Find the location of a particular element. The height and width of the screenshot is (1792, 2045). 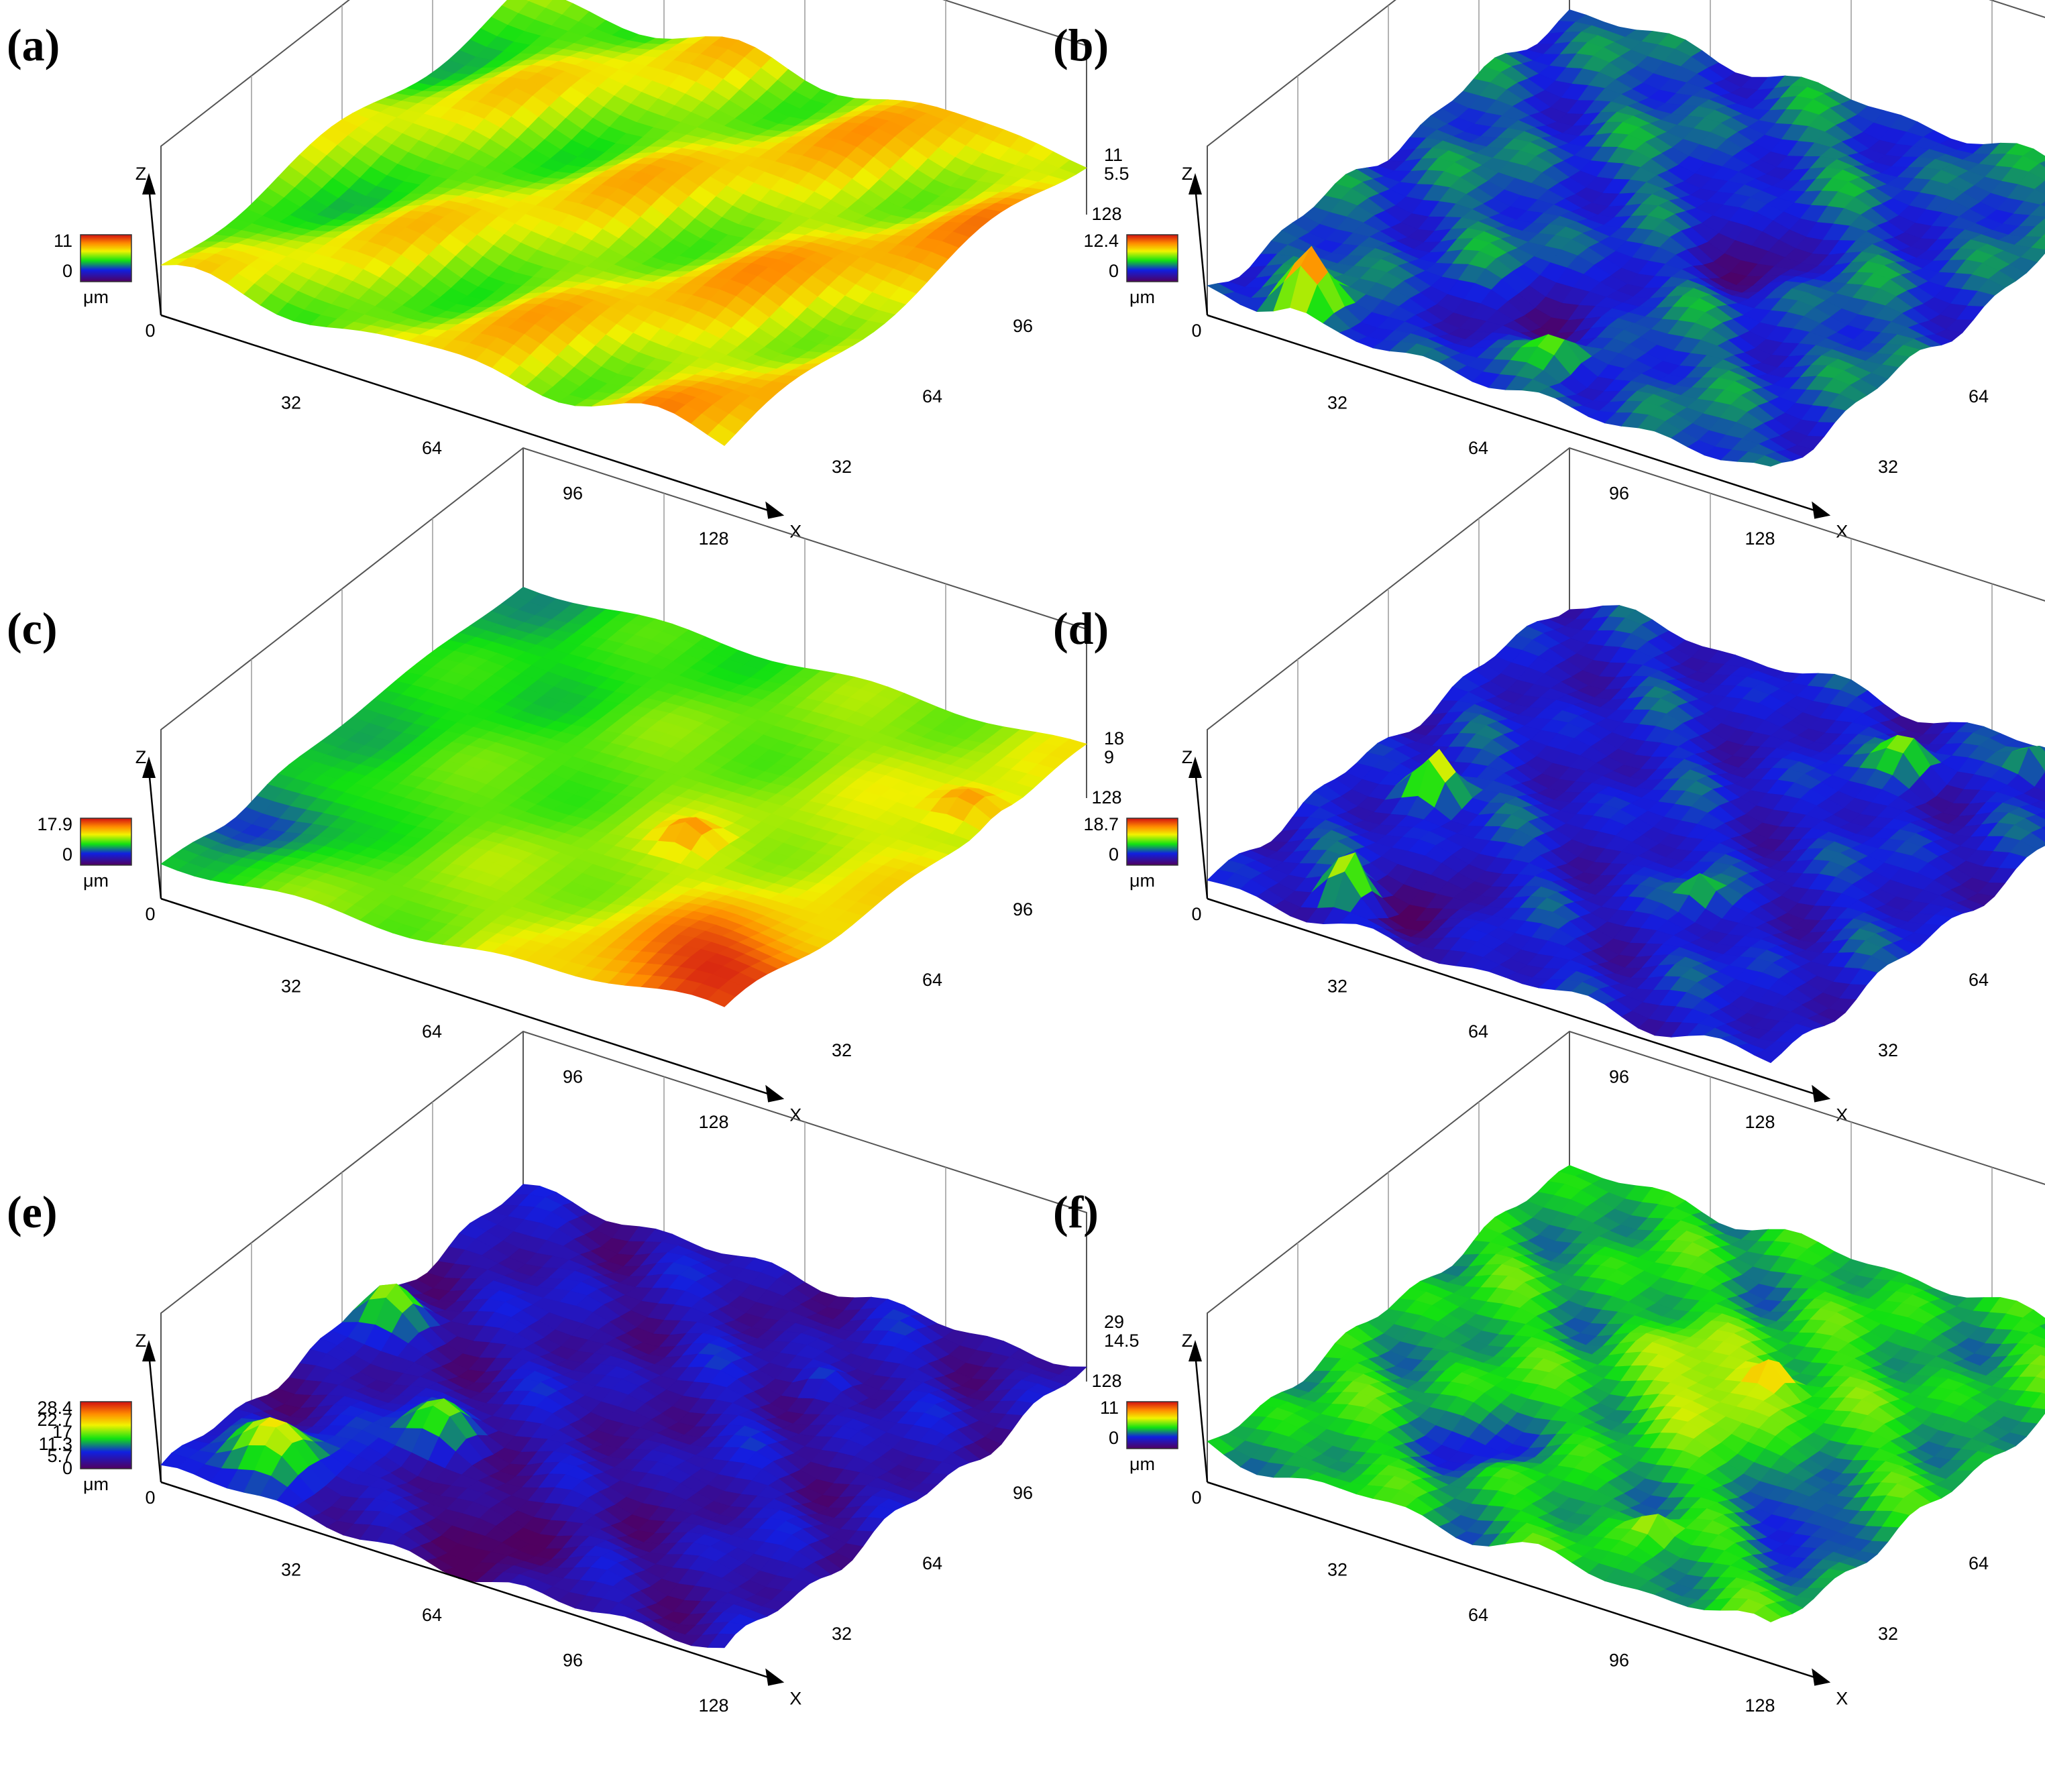

panel-label: (d) is located at coordinates (1081, 628).